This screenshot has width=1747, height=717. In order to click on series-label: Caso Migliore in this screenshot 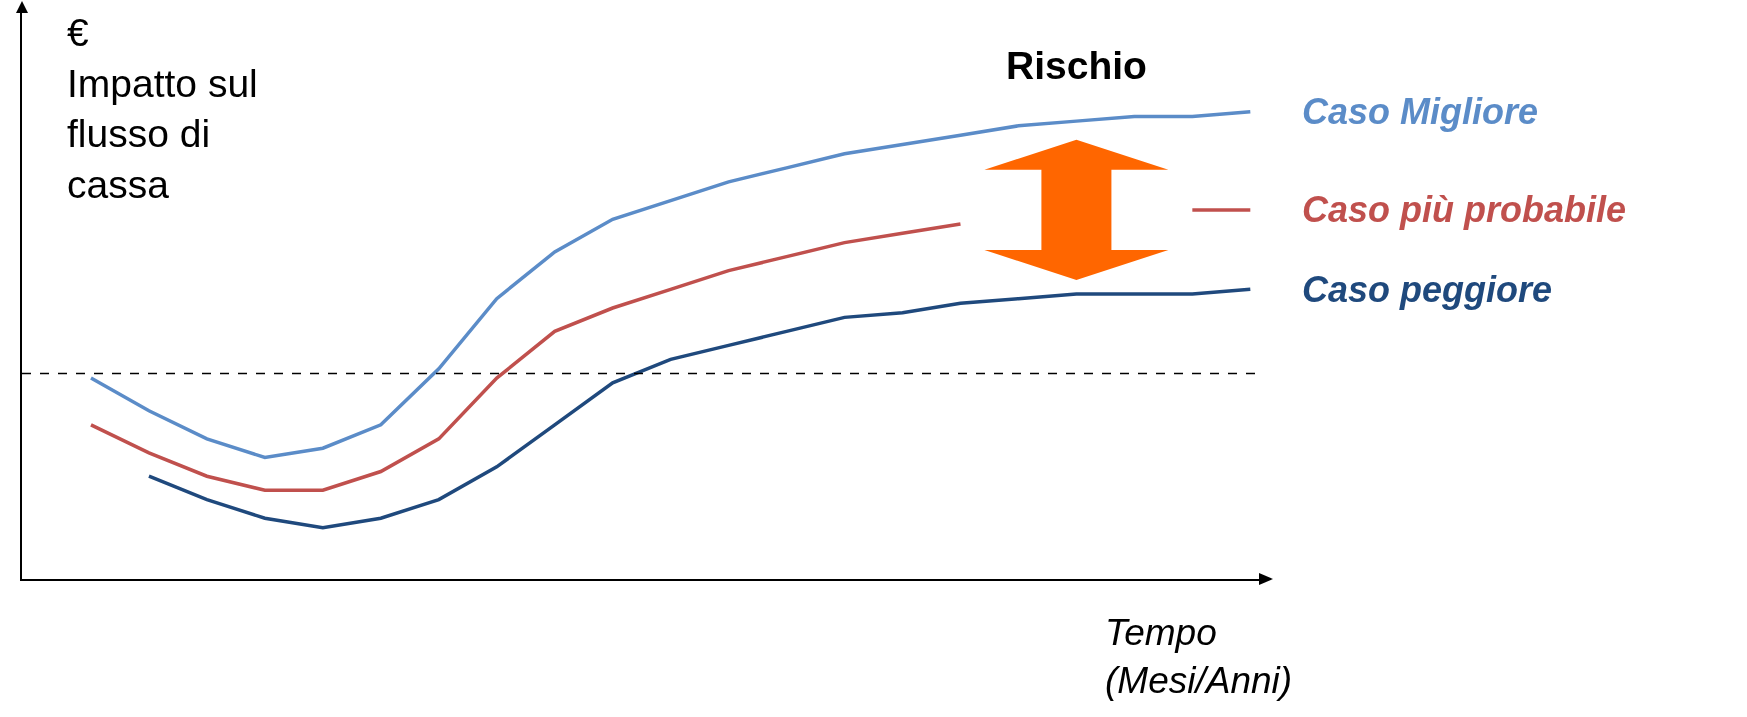, I will do `click(1420, 111)`.